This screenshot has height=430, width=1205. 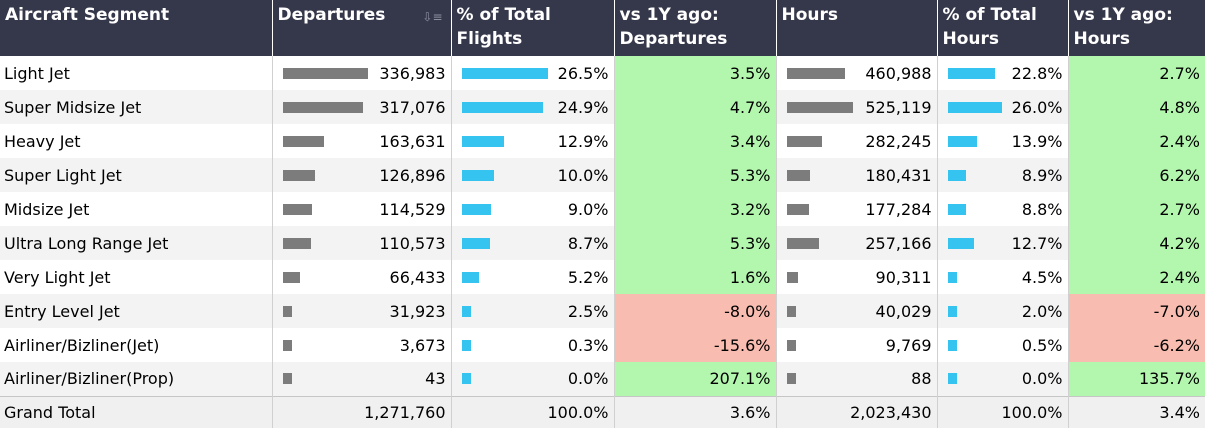 What do you see at coordinates (588, 311) in the screenshot?
I see `cell-value: 2.5%` at bounding box center [588, 311].